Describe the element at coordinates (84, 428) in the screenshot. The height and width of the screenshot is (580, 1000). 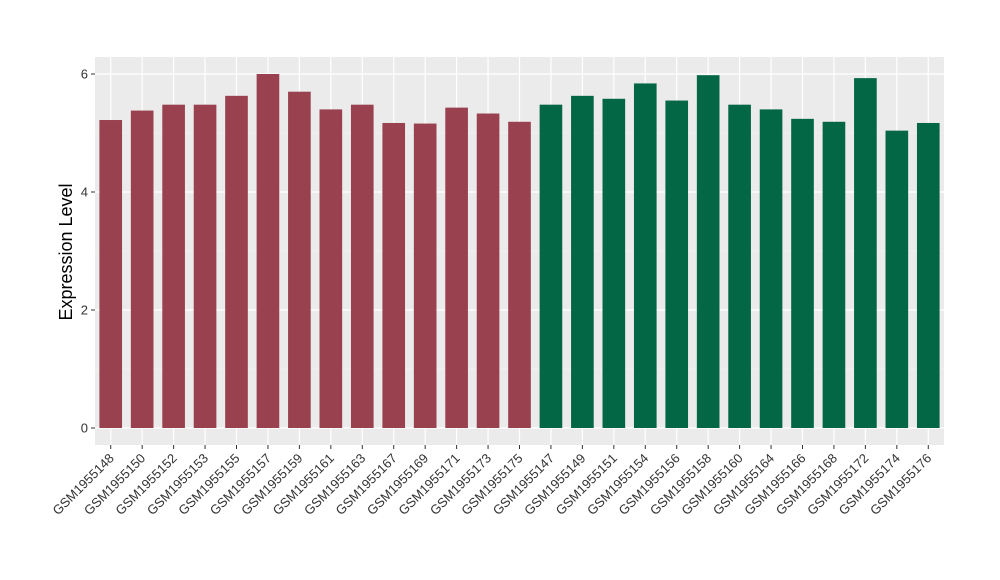
I see `y-tick-label: 0` at that location.